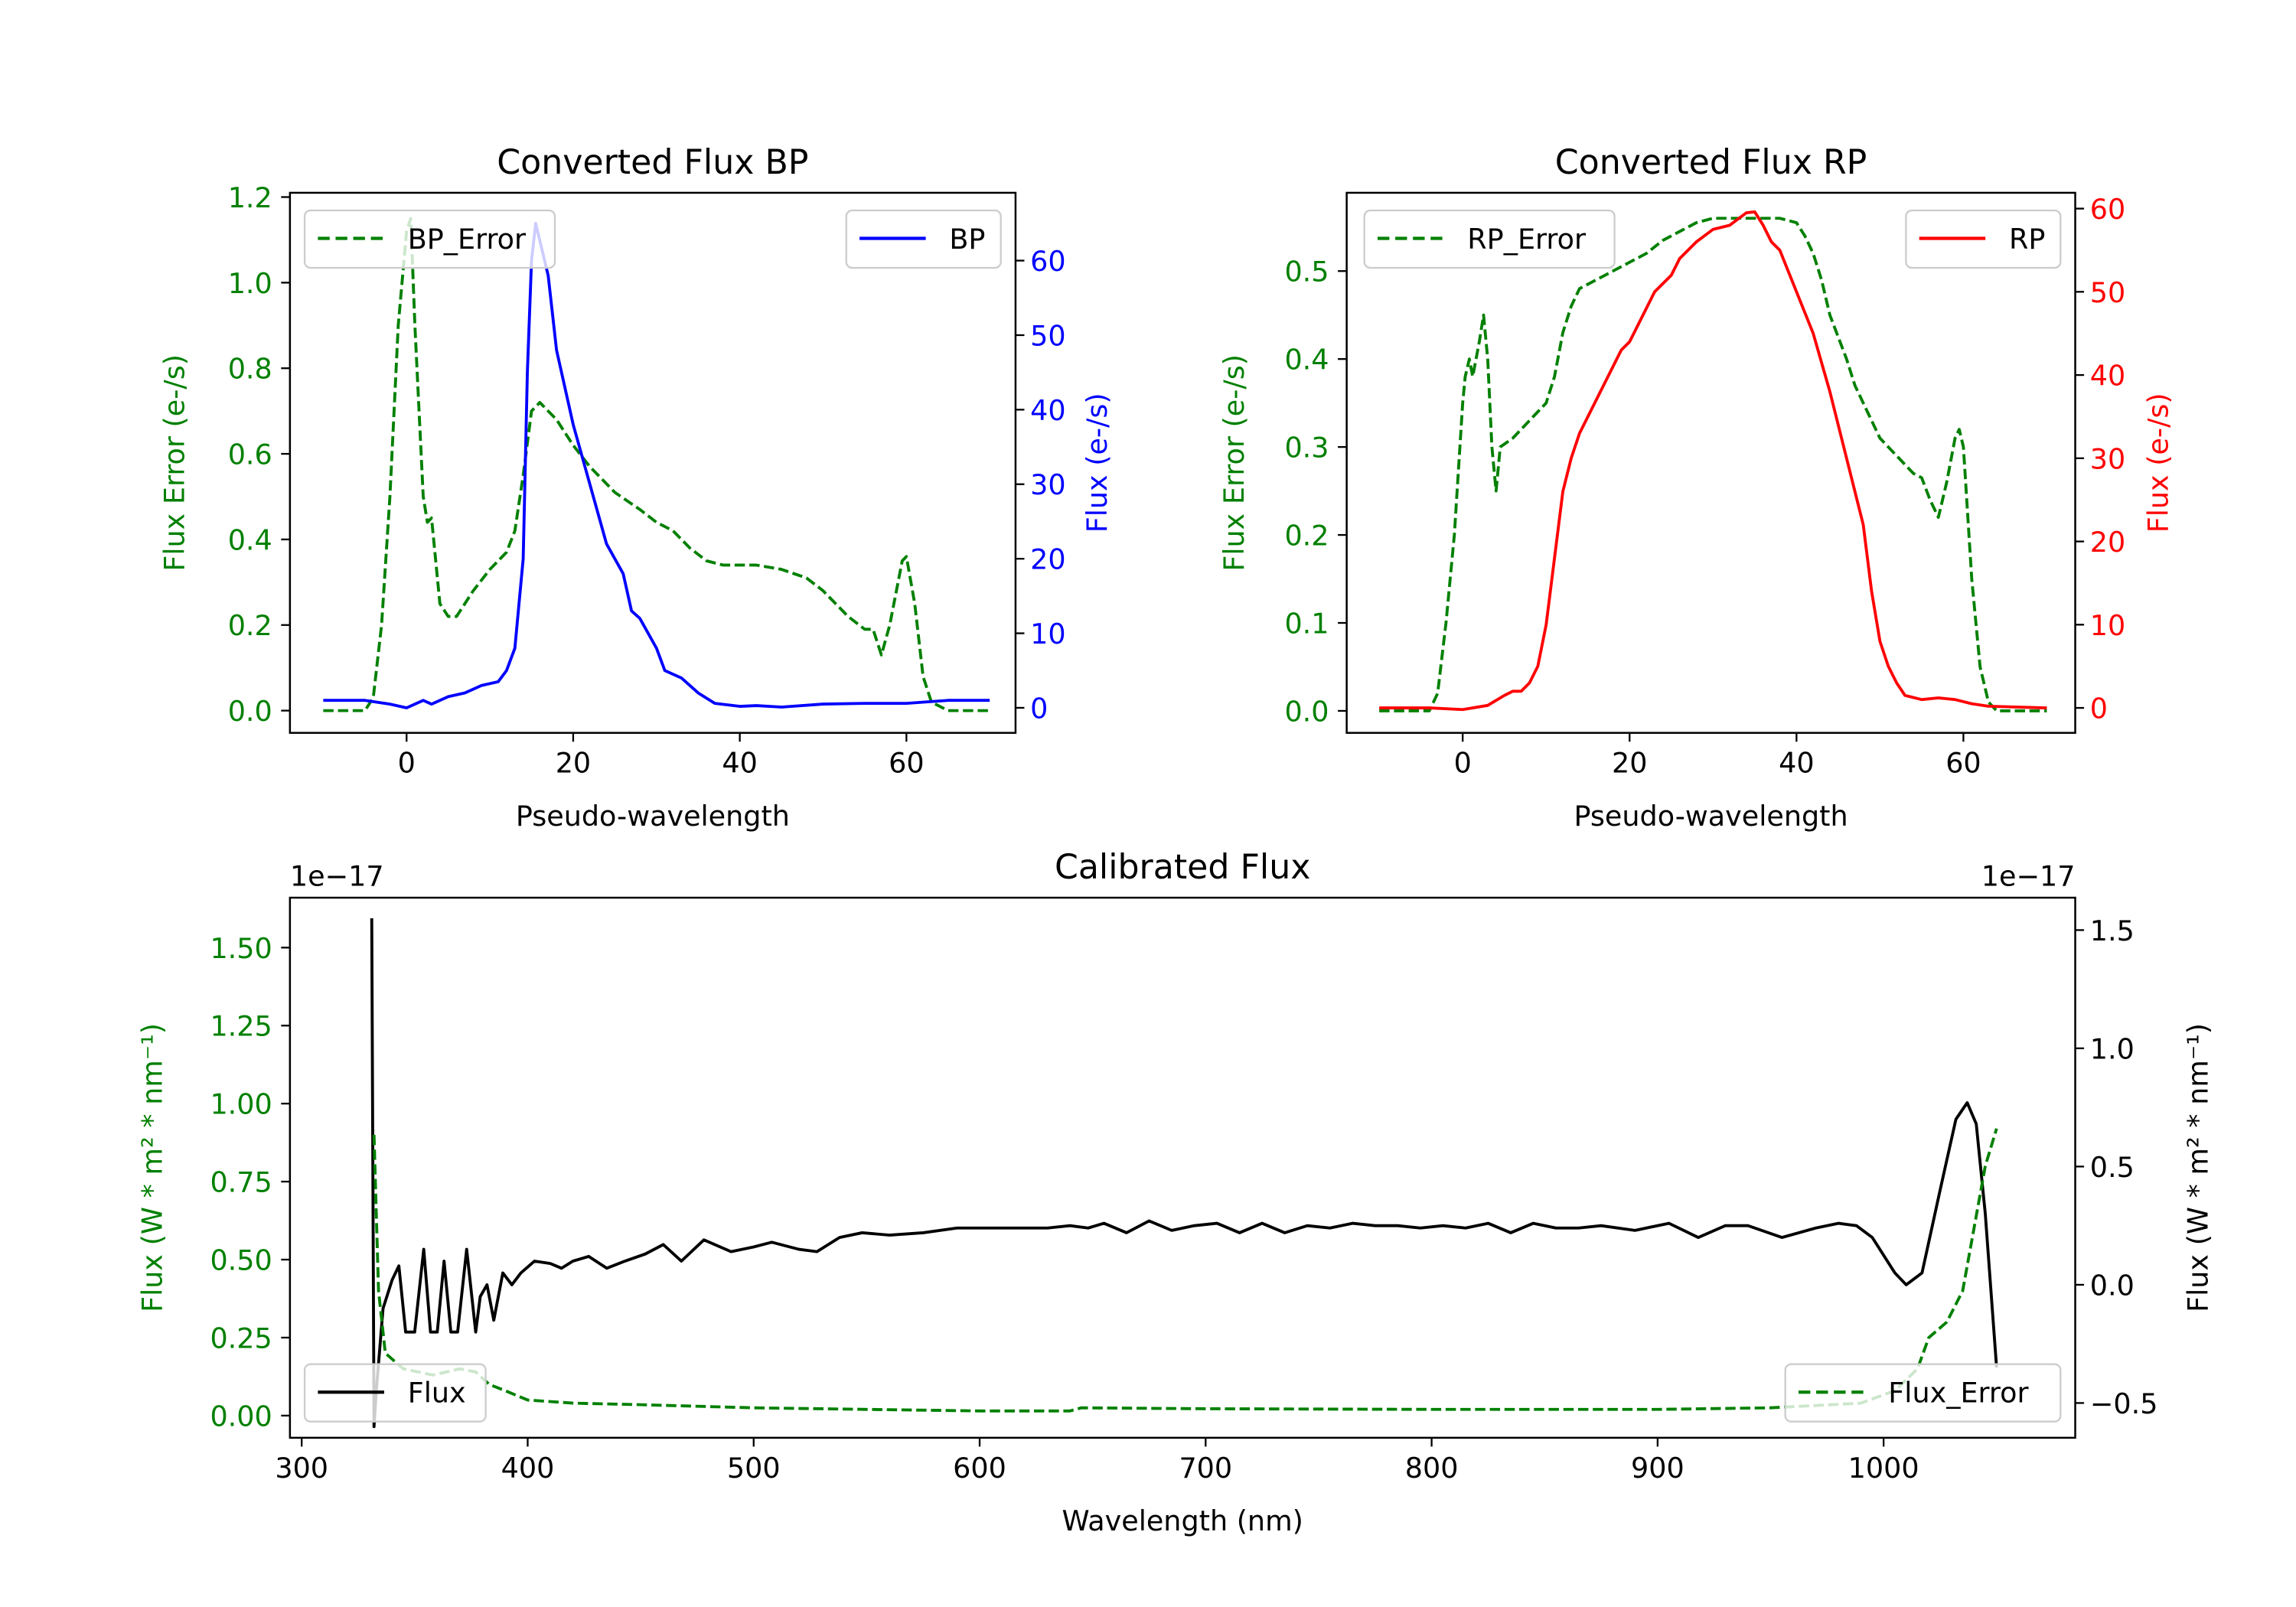 This screenshot has width=2296, height=1607. I want to click on series-rp-line, so click(1713, 461).